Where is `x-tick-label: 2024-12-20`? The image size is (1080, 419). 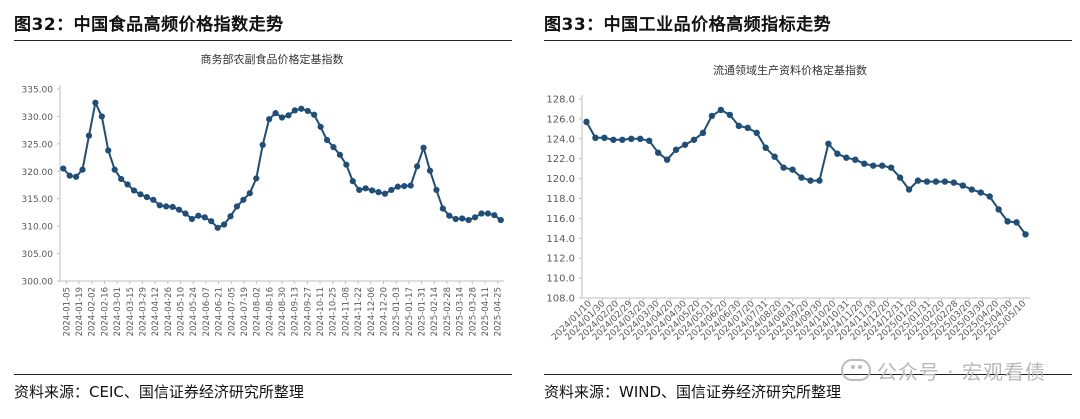
x-tick-label: 2024-12-20 is located at coordinates (384, 311).